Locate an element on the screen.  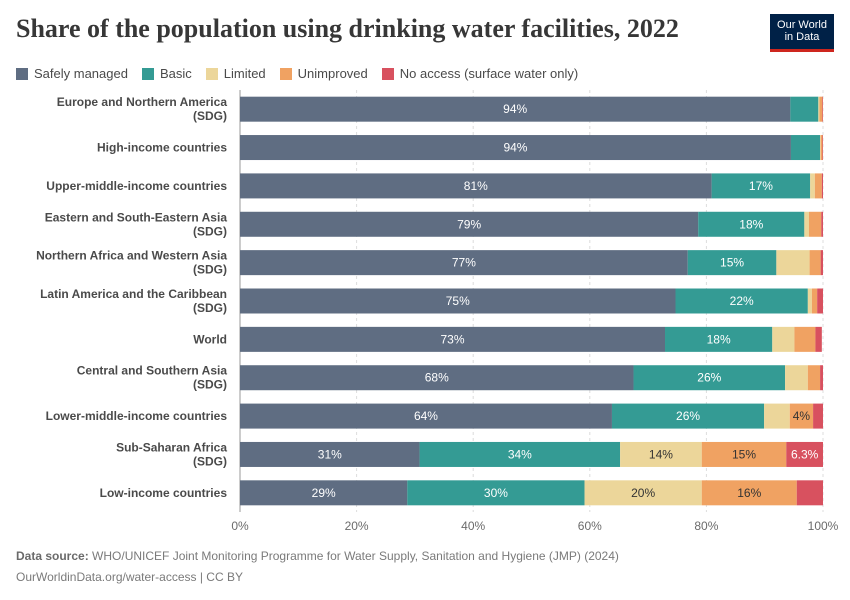
legend-item-limited: Limited is located at coordinates (235, 73).